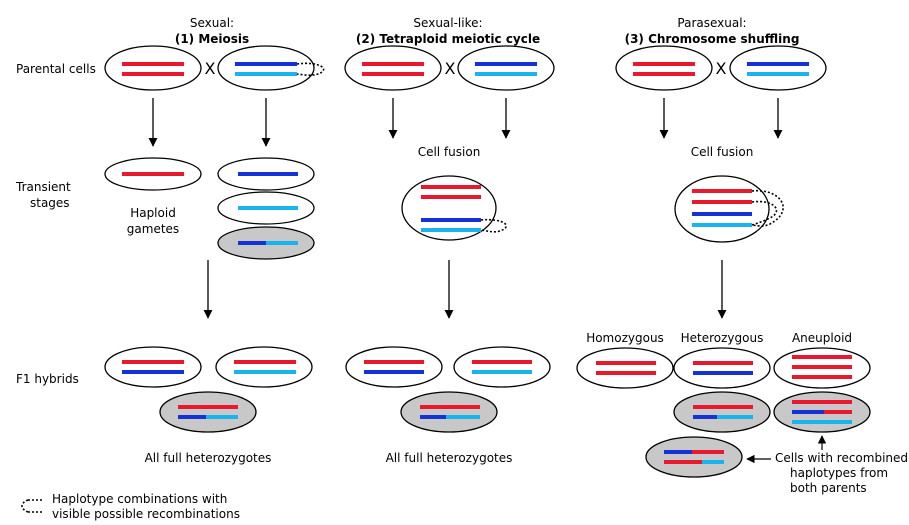  Describe the element at coordinates (449, 152) in the screenshot. I see `cell-fusion-label-col2: Cell fusion` at that location.